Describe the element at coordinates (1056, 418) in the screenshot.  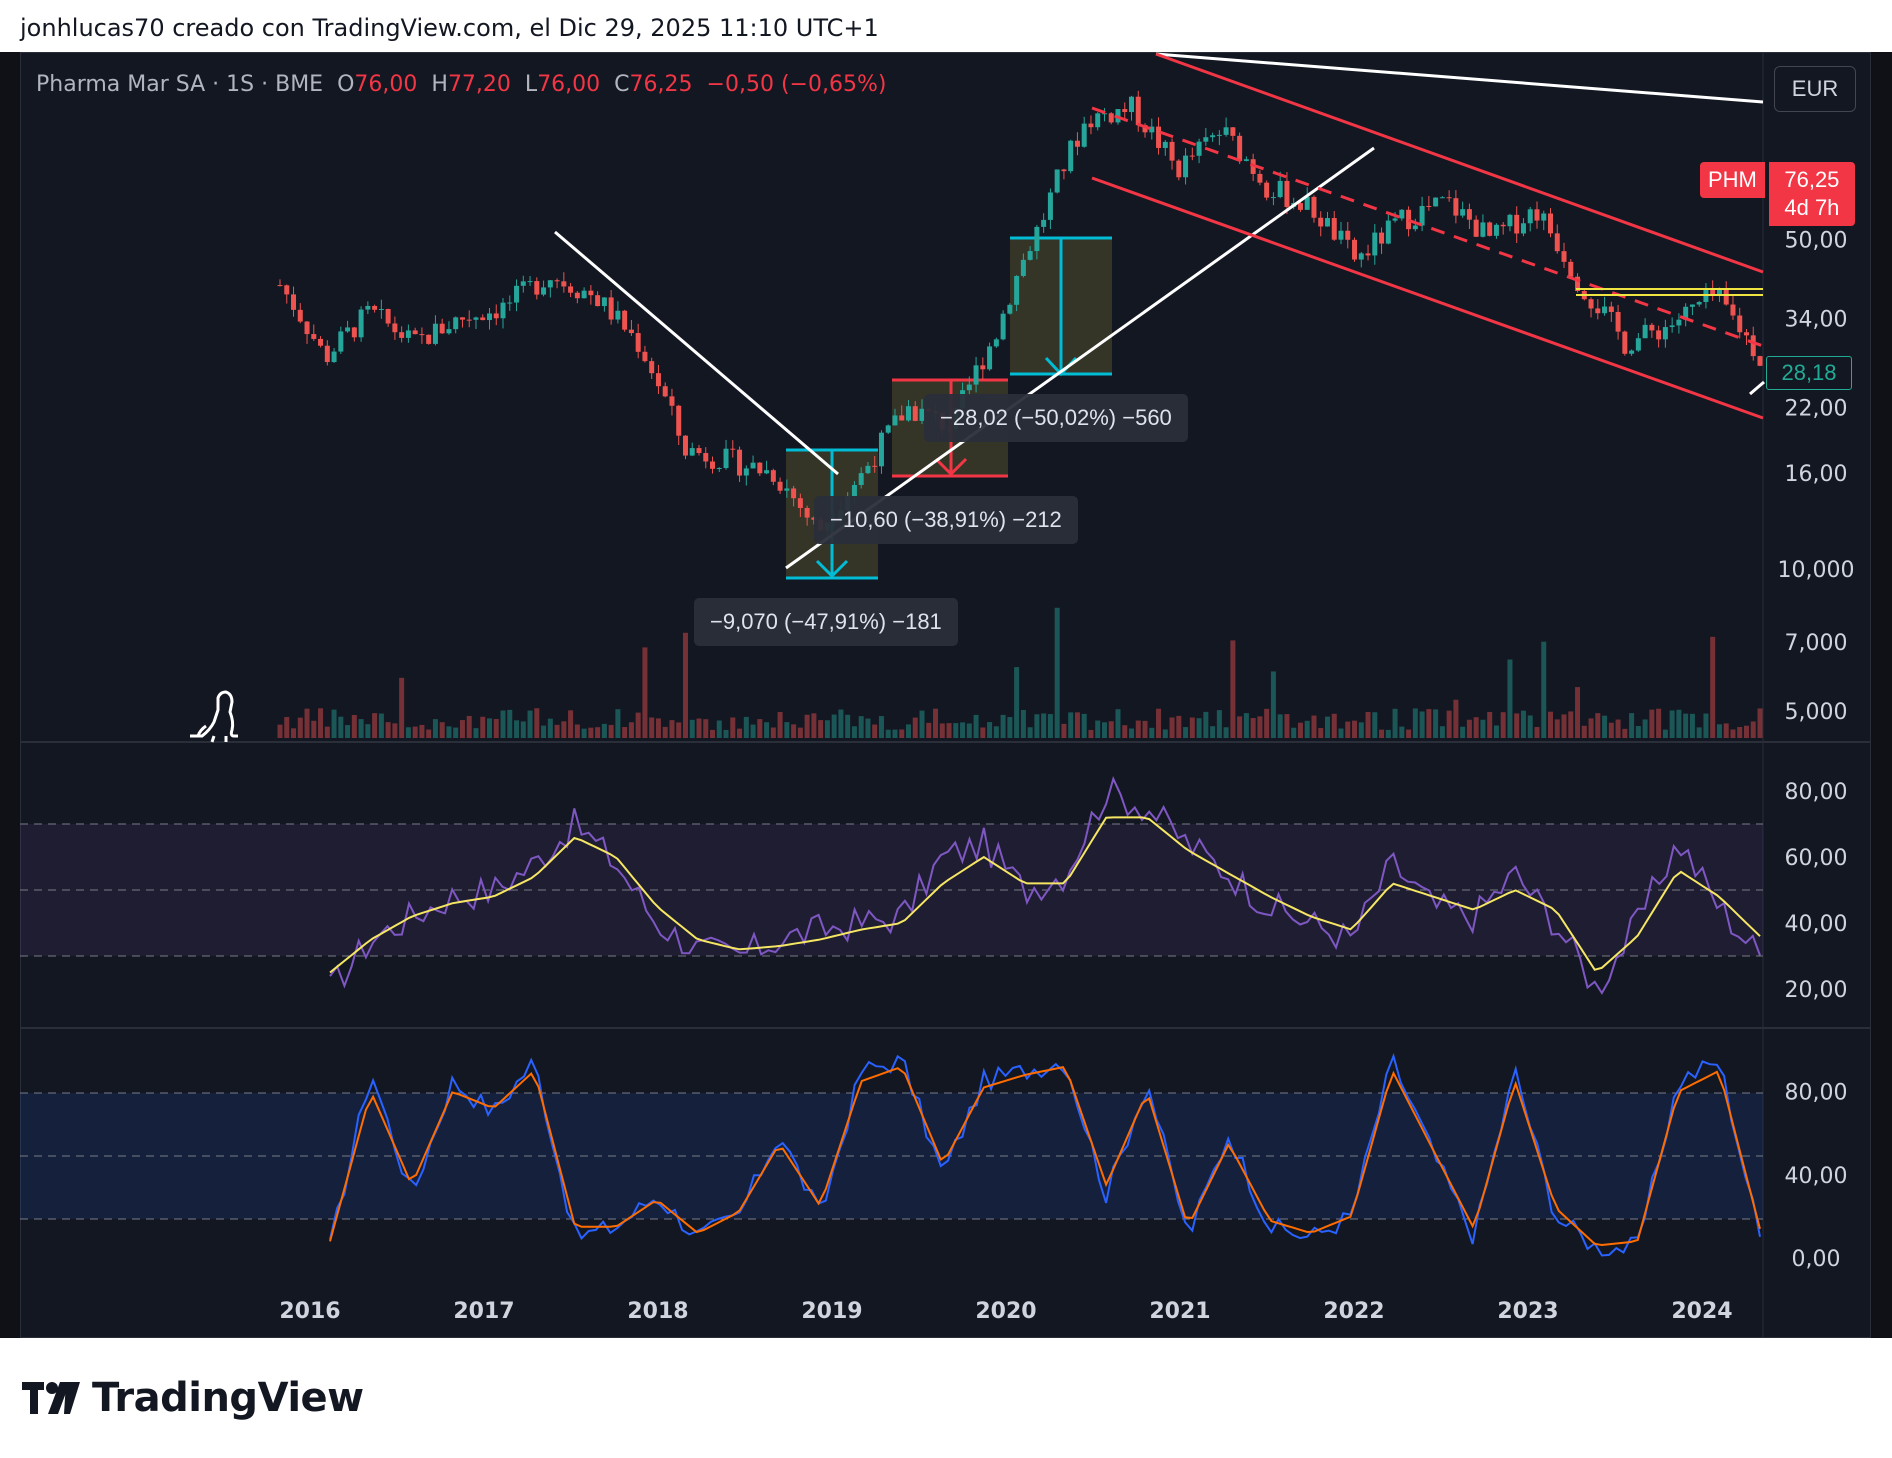
I see `measurement-label-1: −28,02 (−50,02%) −560` at that location.